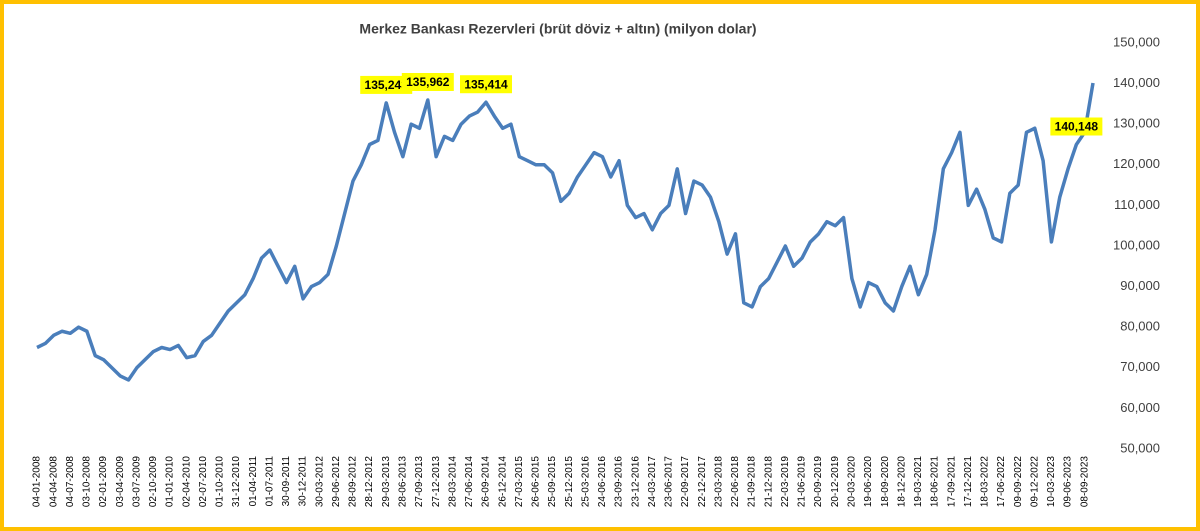 This screenshot has height=531, width=1200. What do you see at coordinates (569, 482) in the screenshot?
I see `x-tick-label: 25-12-2015` at bounding box center [569, 482].